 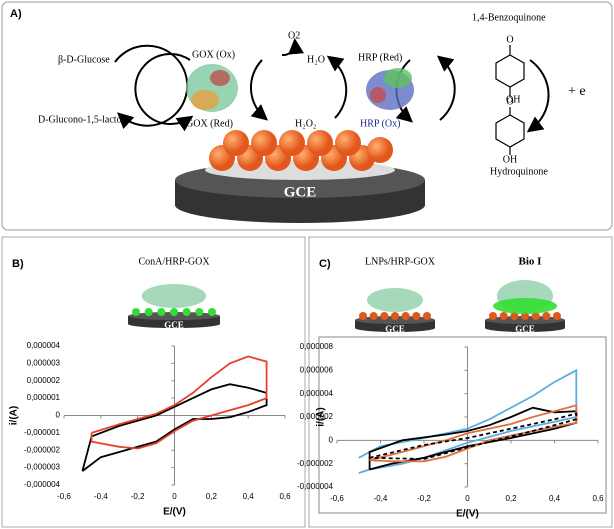 I want to click on nanoparticles, so click(x=301, y=150).